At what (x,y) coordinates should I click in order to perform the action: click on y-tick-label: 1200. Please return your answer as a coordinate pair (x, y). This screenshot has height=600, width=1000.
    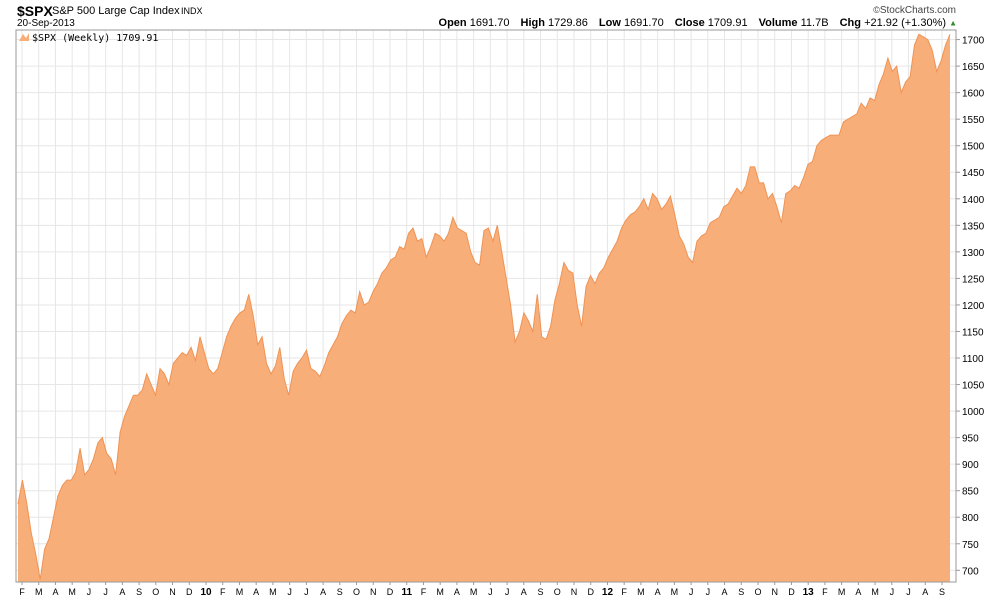
    Looking at the image, I should click on (973, 306).